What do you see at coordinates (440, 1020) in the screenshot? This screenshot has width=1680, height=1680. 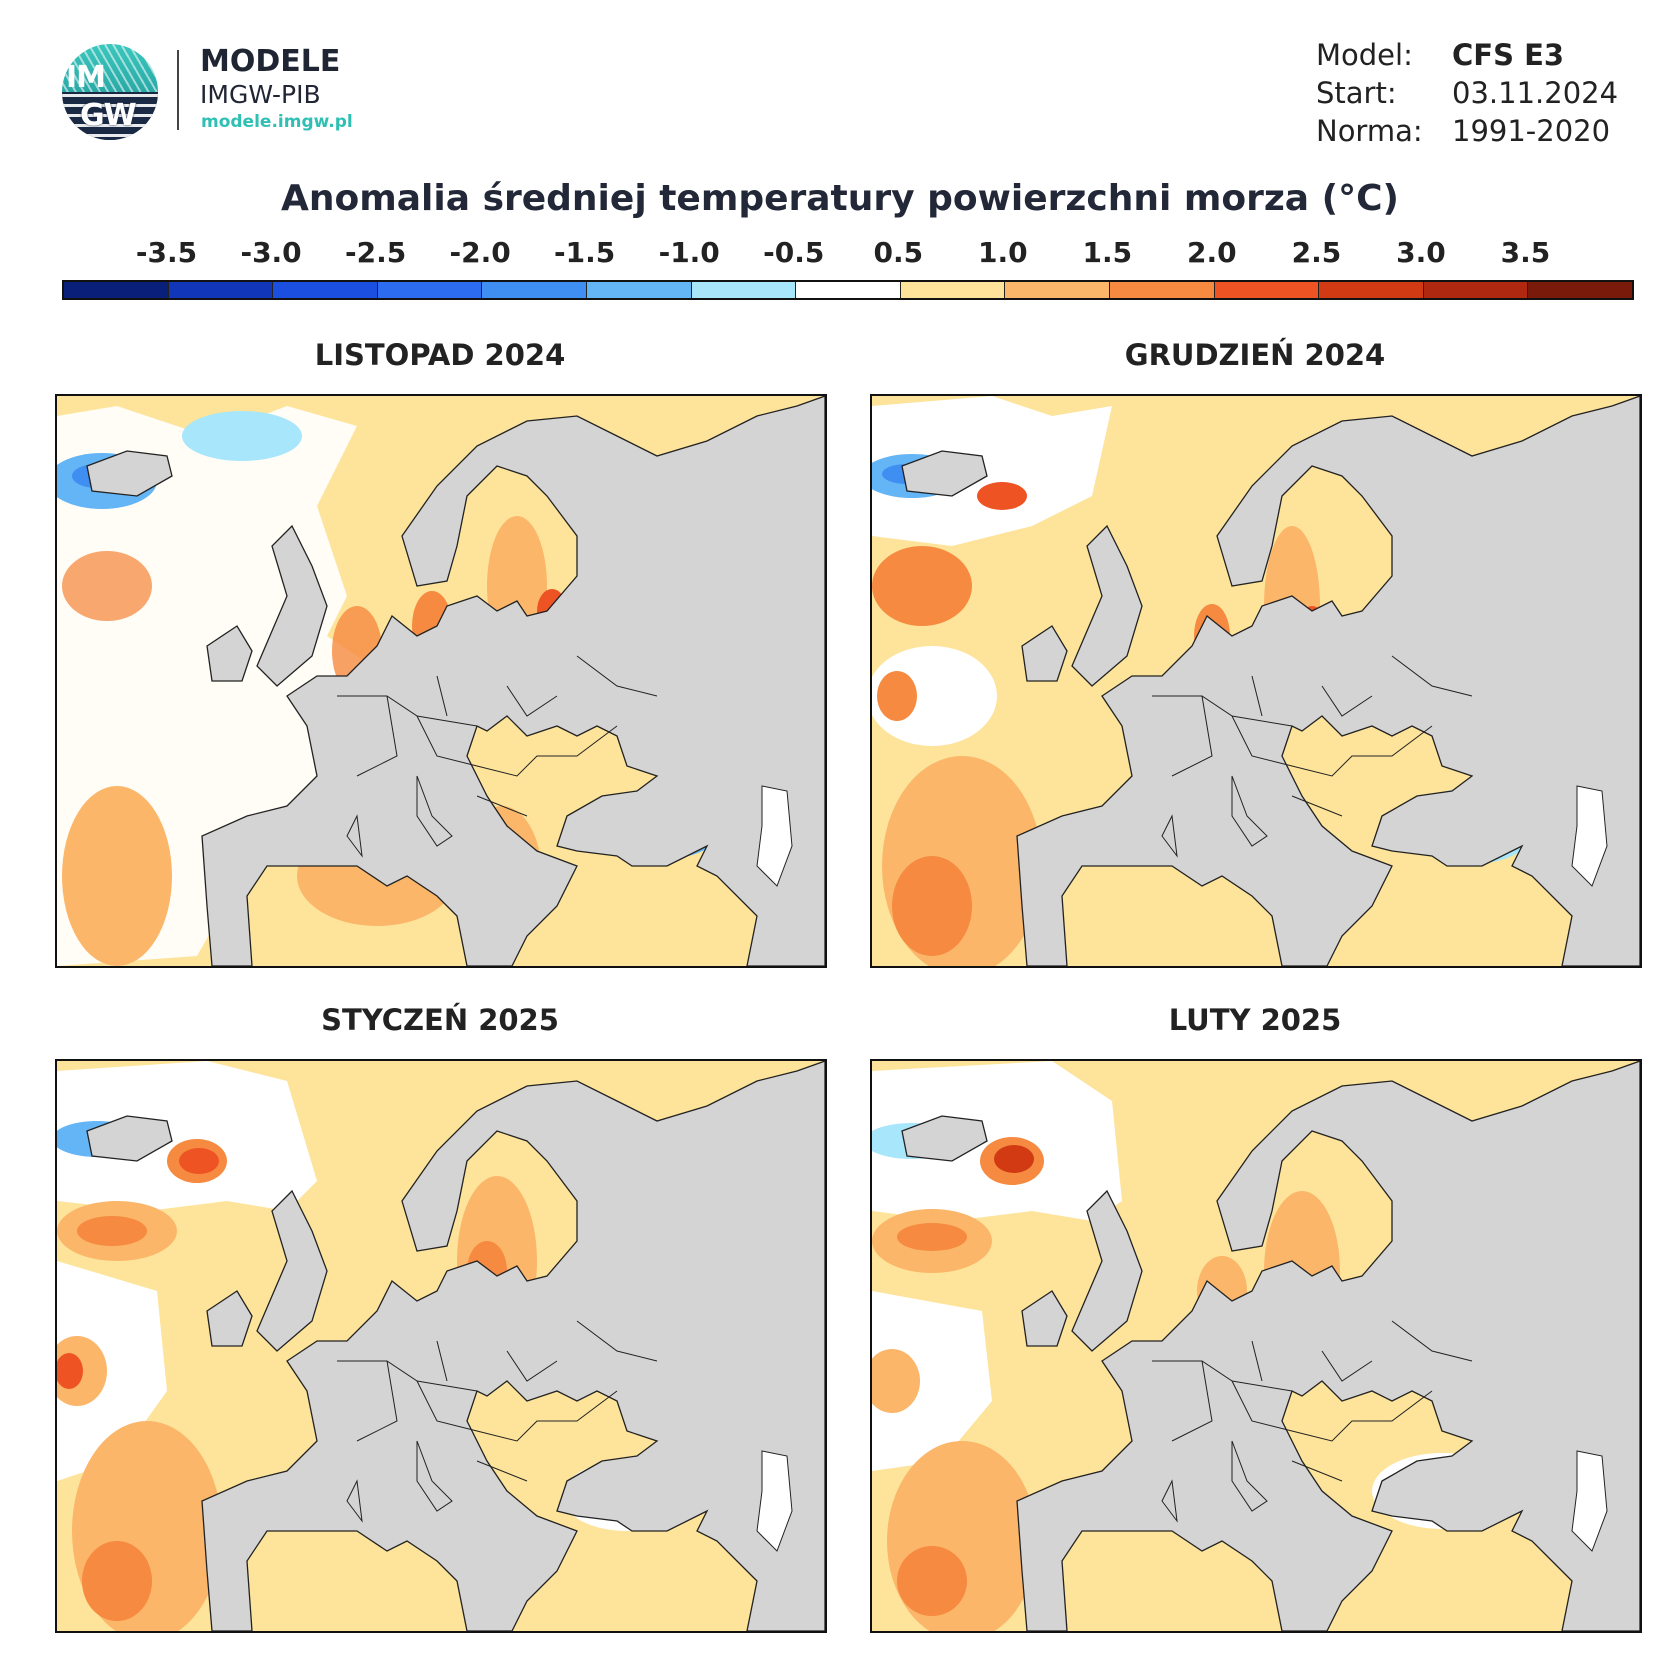 I see `panel-title-jan: STYCZEŃ 2025` at bounding box center [440, 1020].